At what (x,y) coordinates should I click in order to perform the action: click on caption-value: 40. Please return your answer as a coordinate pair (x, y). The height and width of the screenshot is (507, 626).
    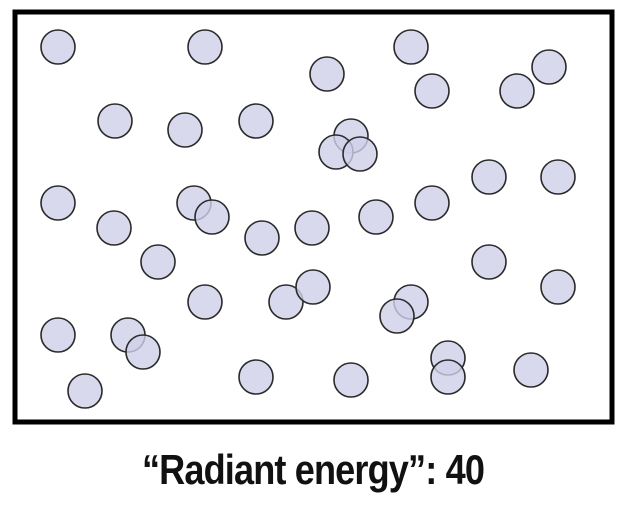
    Looking at the image, I should click on (465, 469).